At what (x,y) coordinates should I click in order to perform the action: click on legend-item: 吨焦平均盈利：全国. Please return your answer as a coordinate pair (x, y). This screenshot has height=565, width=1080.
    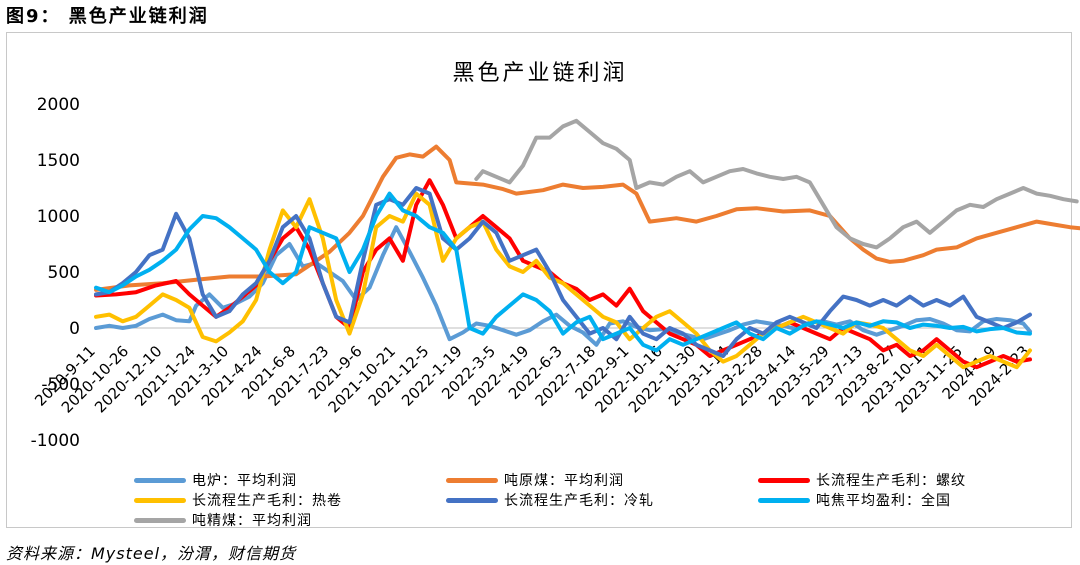
    Looking at the image, I should click on (854, 500).